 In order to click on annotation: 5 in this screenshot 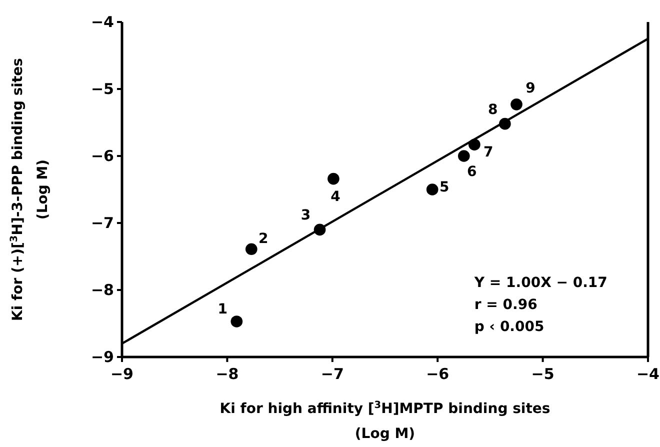, I will do `click(444, 188)`.